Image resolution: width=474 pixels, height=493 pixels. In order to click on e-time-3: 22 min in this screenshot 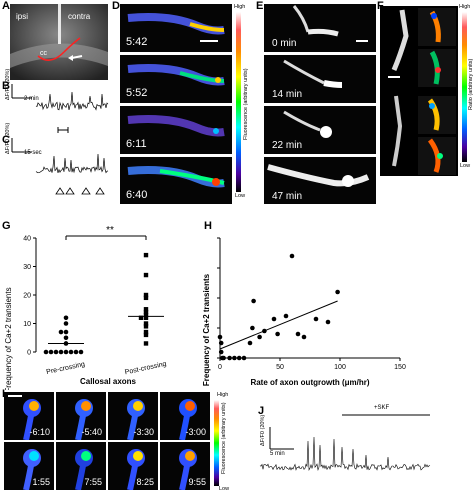, I will do `click(287, 145)`.